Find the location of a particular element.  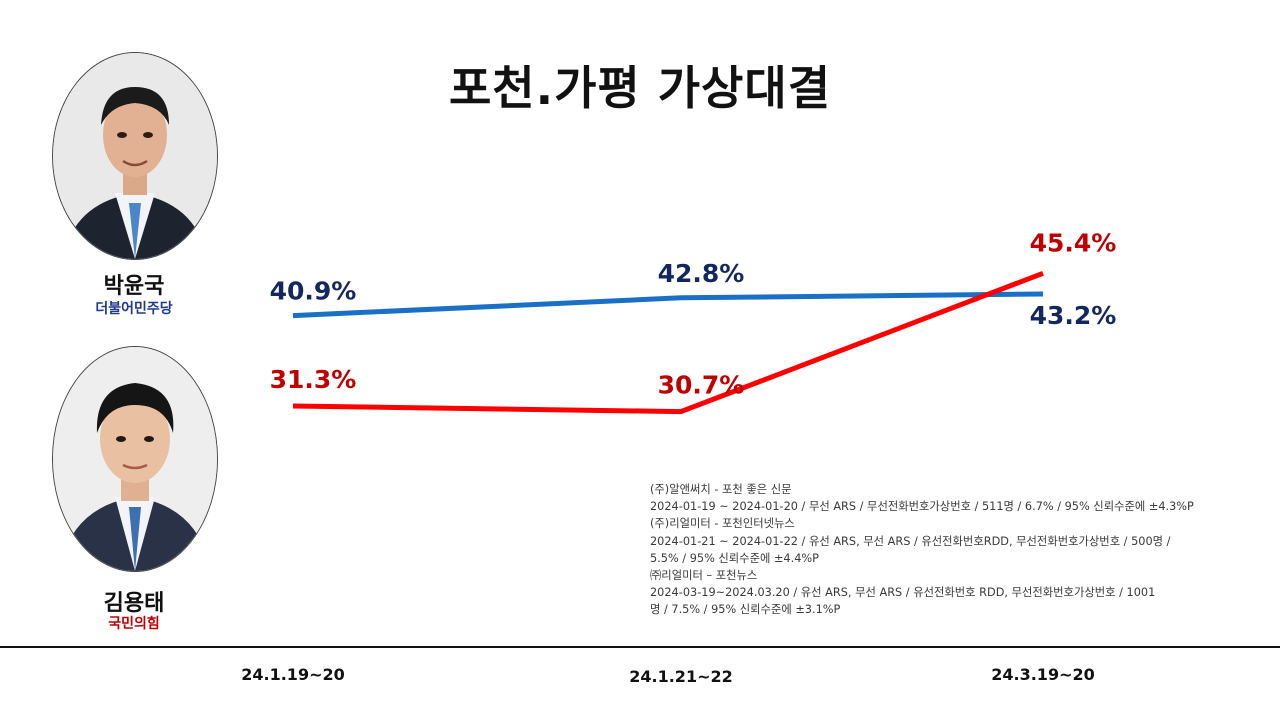

data-label: 45.4% is located at coordinates (1073, 242).